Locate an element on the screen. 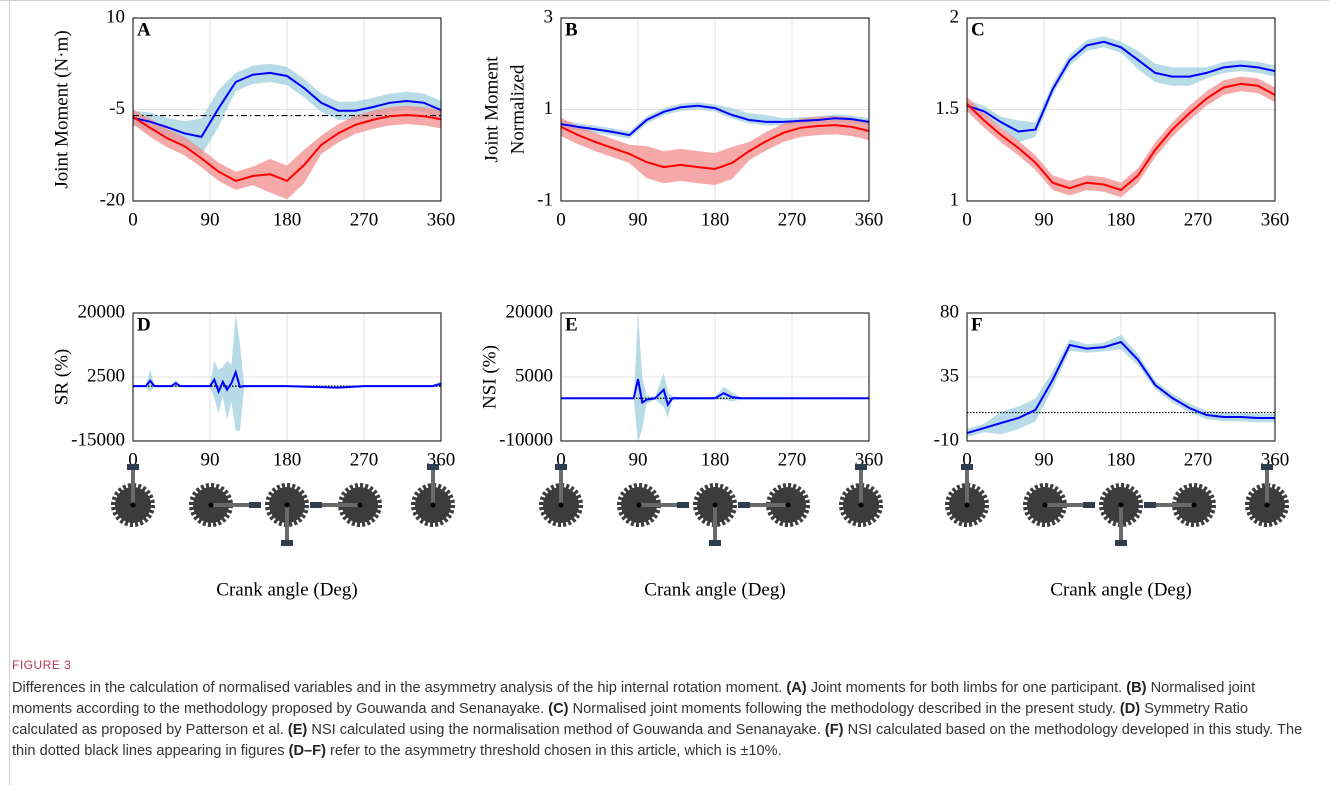 The image size is (1329, 785). y-tick-label: 1.5 is located at coordinates (947, 108).